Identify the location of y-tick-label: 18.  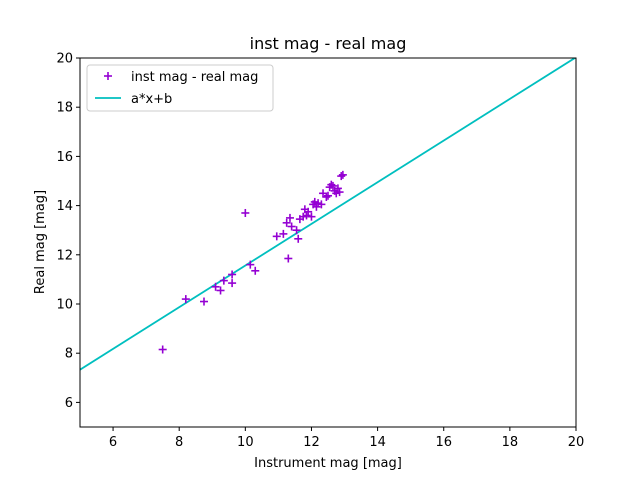
(64, 108).